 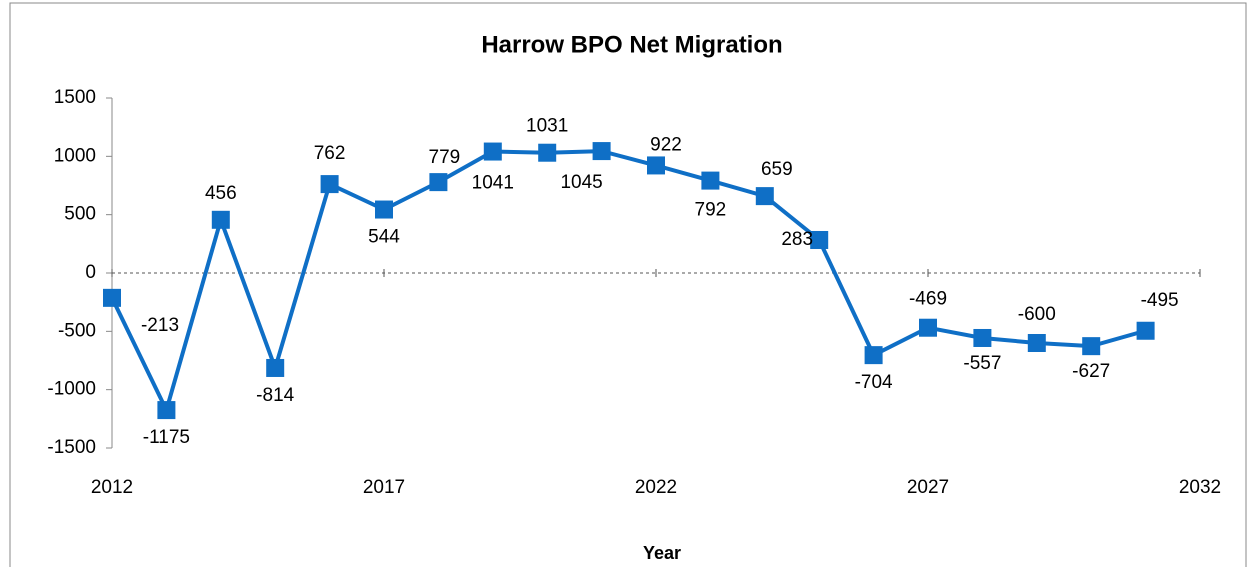 I want to click on data-label: 762, so click(x=330, y=153).